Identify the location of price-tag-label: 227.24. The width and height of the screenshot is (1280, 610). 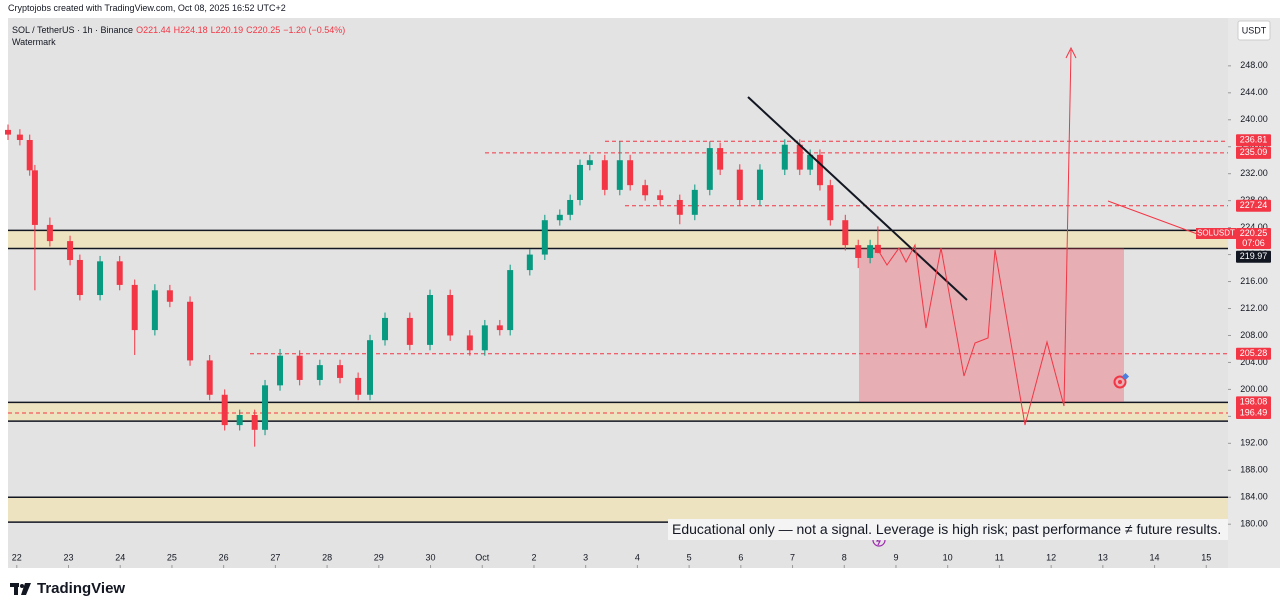
(1254, 205).